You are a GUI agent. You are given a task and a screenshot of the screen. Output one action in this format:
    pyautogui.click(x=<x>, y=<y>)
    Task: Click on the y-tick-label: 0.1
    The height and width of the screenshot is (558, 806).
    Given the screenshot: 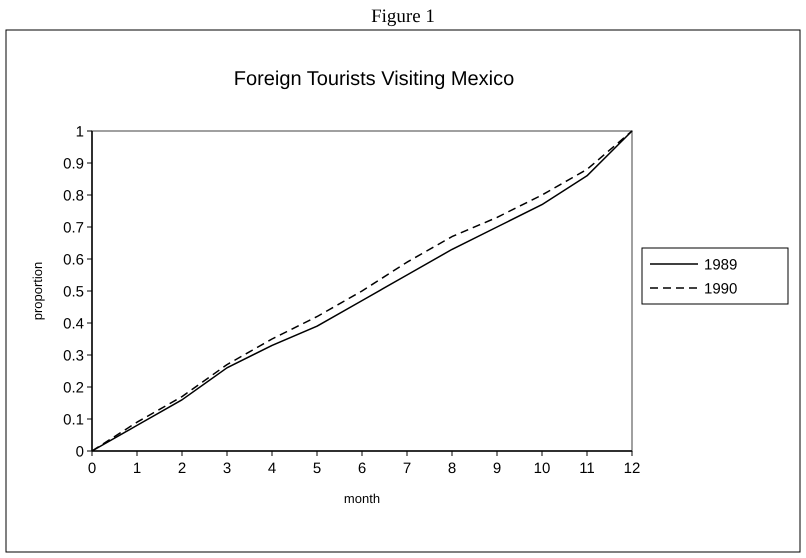 What is the action you would take?
    pyautogui.click(x=73, y=419)
    